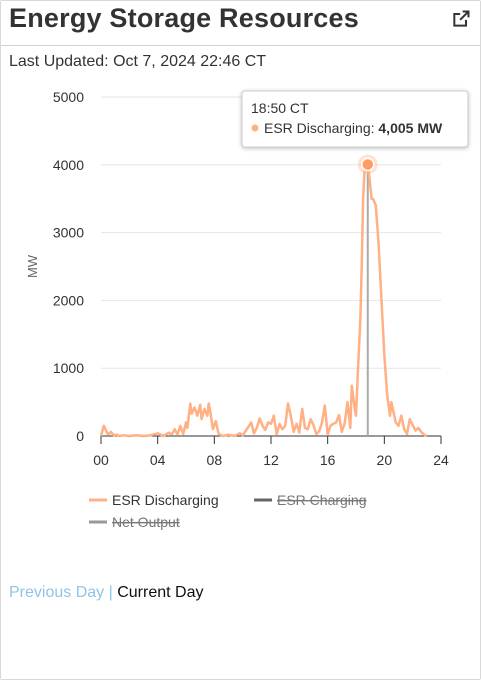  I want to click on tooltip-box, so click(355, 119).